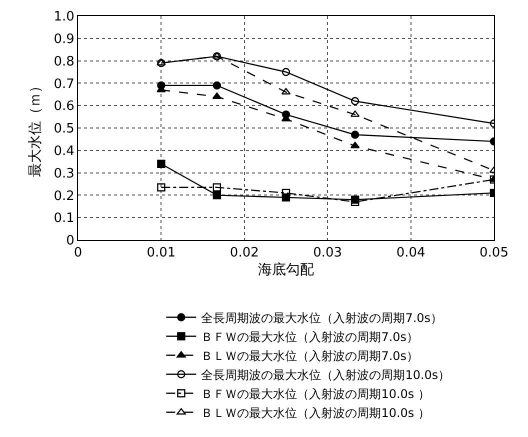  Describe the element at coordinates (315, 413) in the screenshot. I see `legend-label: ＢＬＷの最大水位（入射波の周期10.0s ）` at that location.